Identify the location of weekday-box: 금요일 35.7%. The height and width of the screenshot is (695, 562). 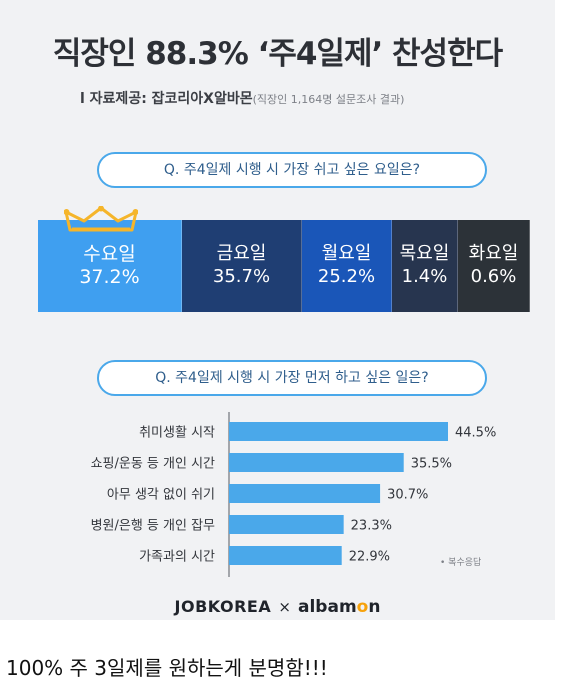
(242, 266).